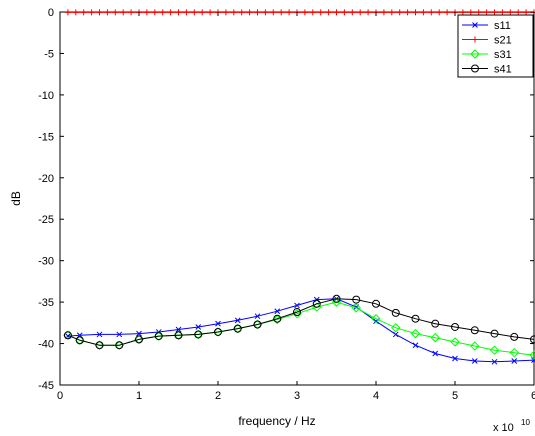 The width and height of the screenshot is (535, 436). What do you see at coordinates (455, 396) in the screenshot?
I see `x-tick-label: 5` at bounding box center [455, 396].